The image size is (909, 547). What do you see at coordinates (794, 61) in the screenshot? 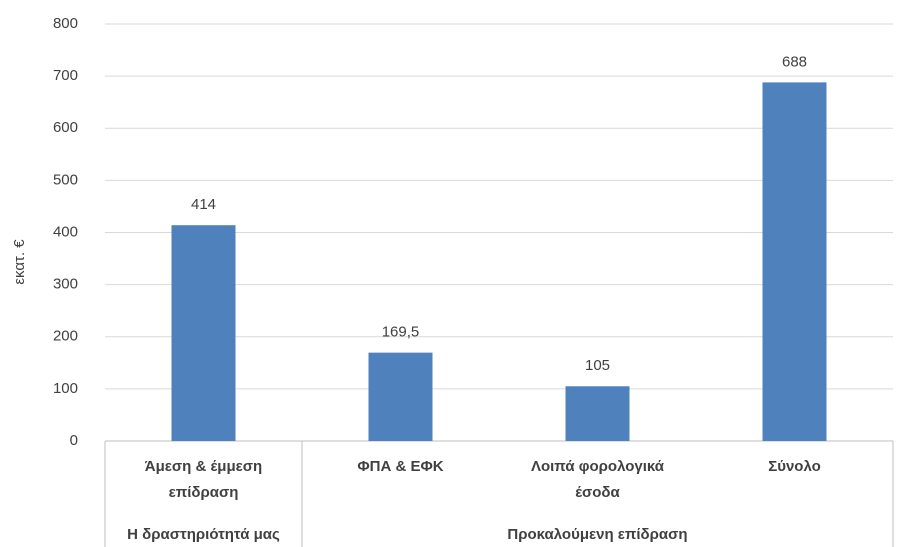
I see `value-label: 688` at bounding box center [794, 61].